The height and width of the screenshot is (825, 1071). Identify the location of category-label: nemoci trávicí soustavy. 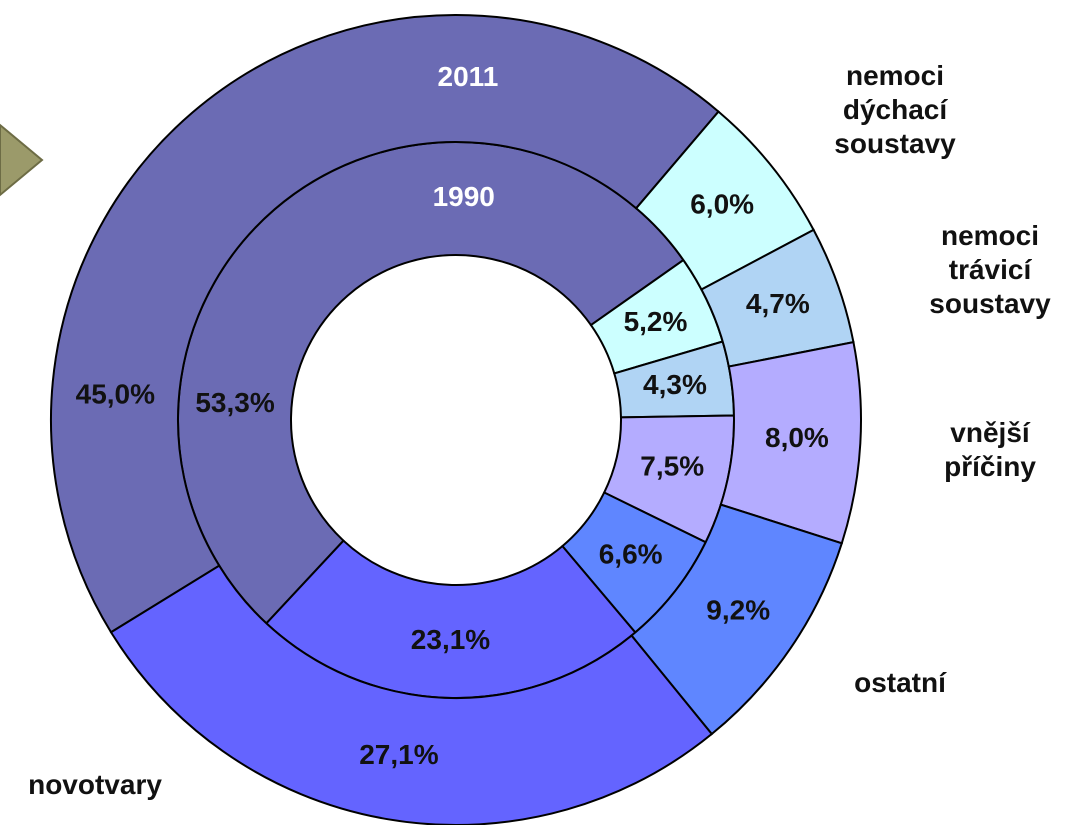
(990, 269).